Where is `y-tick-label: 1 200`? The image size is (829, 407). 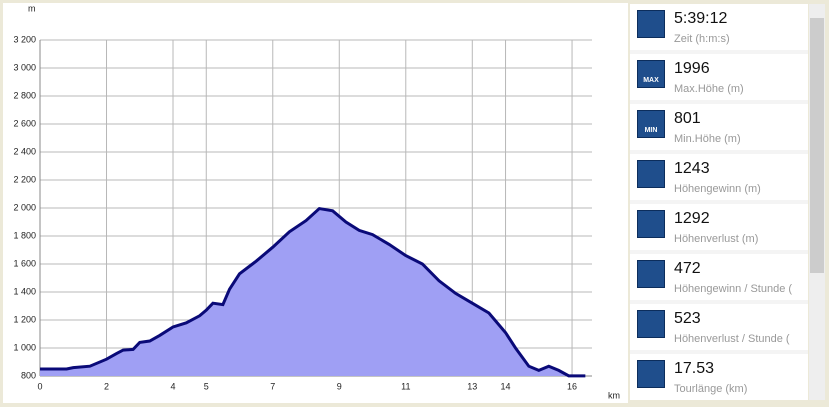 y-tick-label: 1 200 is located at coordinates (24, 319).